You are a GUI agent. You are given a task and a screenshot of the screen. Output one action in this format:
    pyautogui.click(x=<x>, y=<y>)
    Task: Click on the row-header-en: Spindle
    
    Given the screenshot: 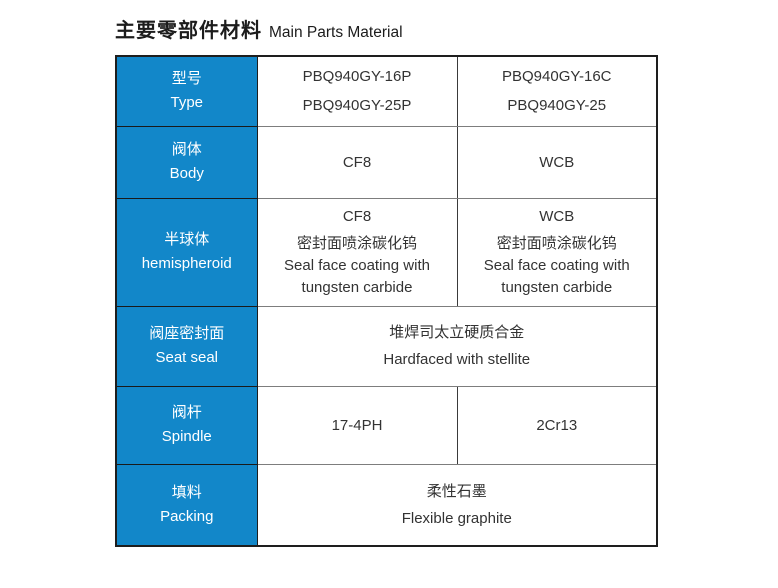 What is the action you would take?
    pyautogui.click(x=186, y=436)
    